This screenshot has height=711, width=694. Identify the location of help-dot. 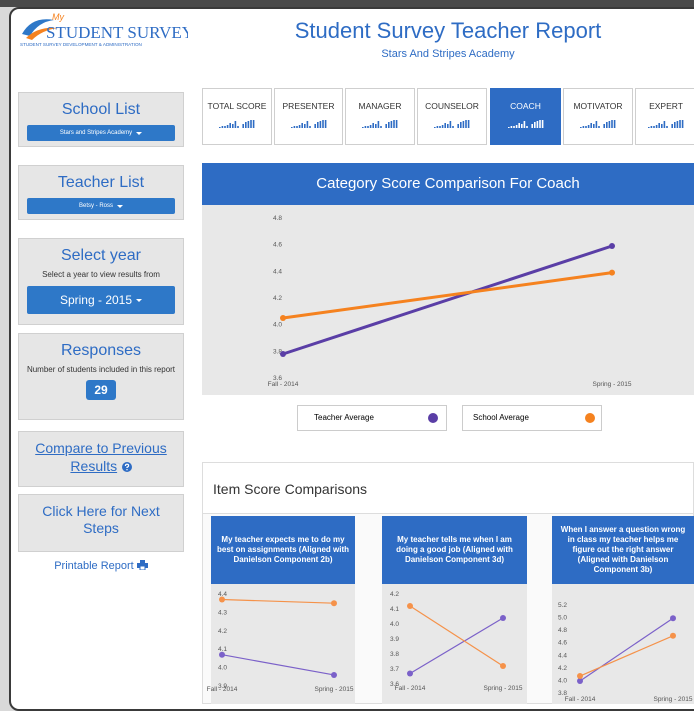
(126, 470).